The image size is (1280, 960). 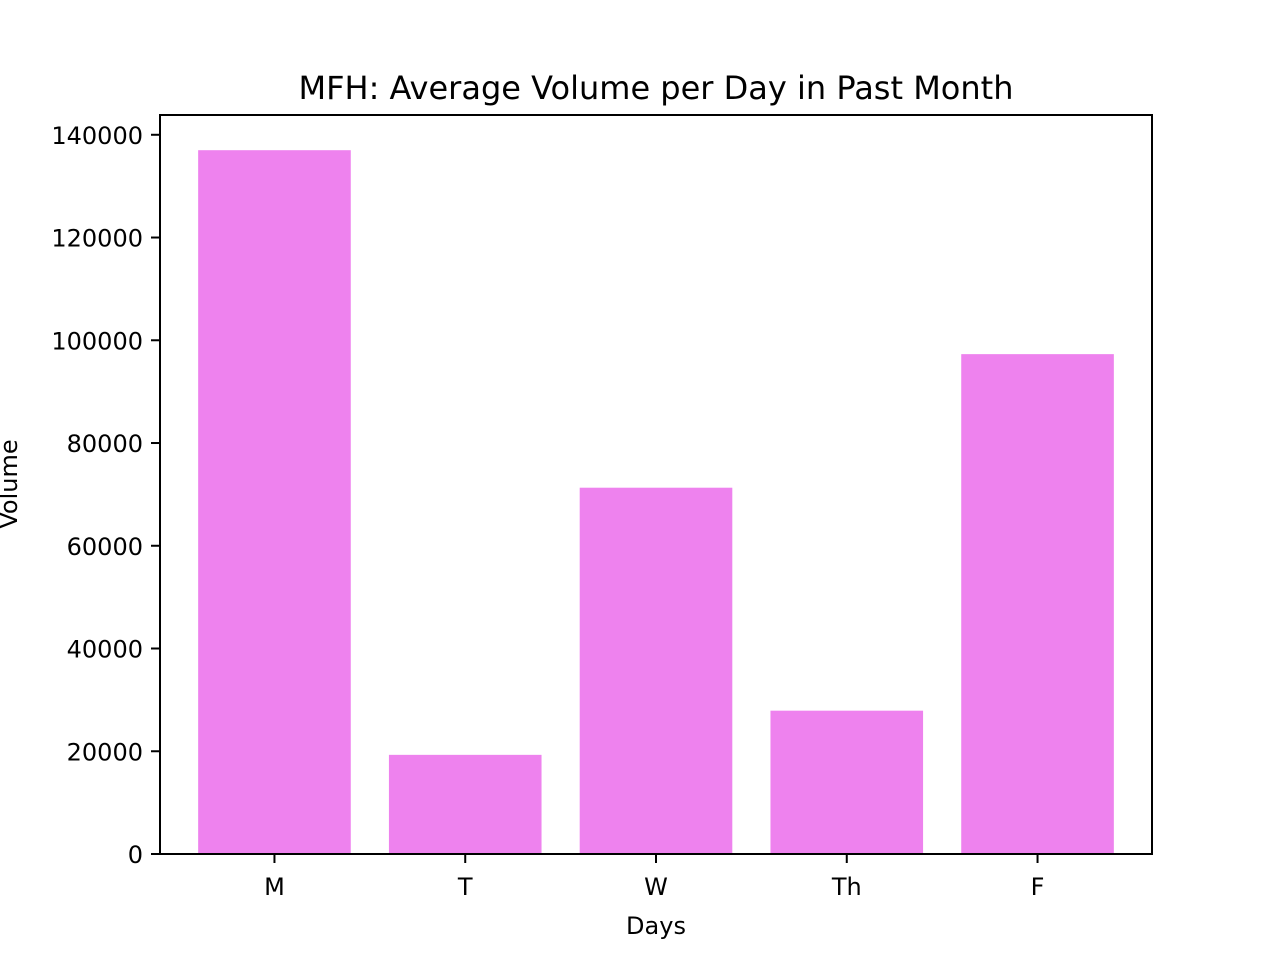 What do you see at coordinates (465, 887) in the screenshot?
I see `x-tick-label: T` at bounding box center [465, 887].